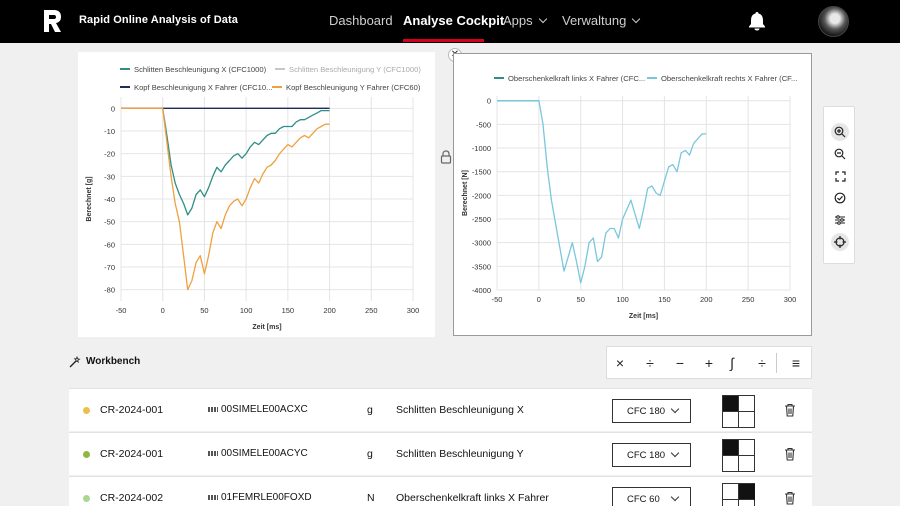 This screenshot has height=506, width=900. Describe the element at coordinates (732, 363) in the screenshot. I see `integrate-button: ∫` at that location.